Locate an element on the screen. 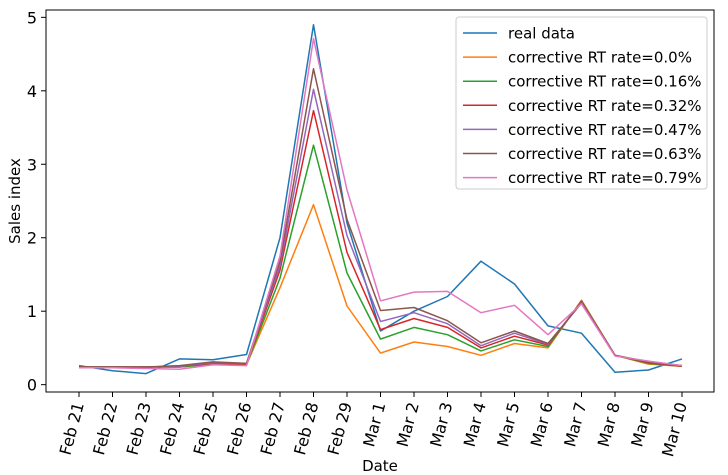 This screenshot has height=475, width=728. legend-label-3: corrective RT rate=0.32% is located at coordinates (605, 106).